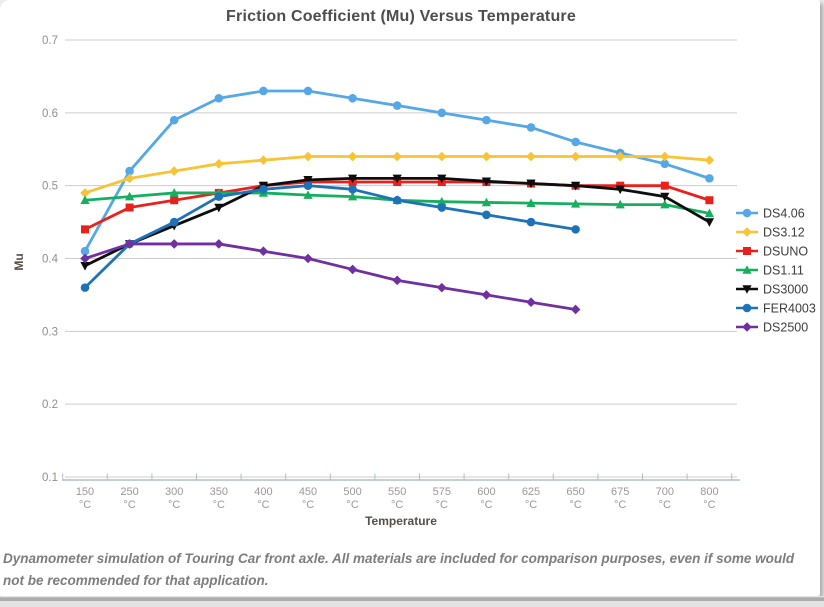  What do you see at coordinates (665, 498) in the screenshot?
I see `x-axis-tick-label: 700 °C` at bounding box center [665, 498].